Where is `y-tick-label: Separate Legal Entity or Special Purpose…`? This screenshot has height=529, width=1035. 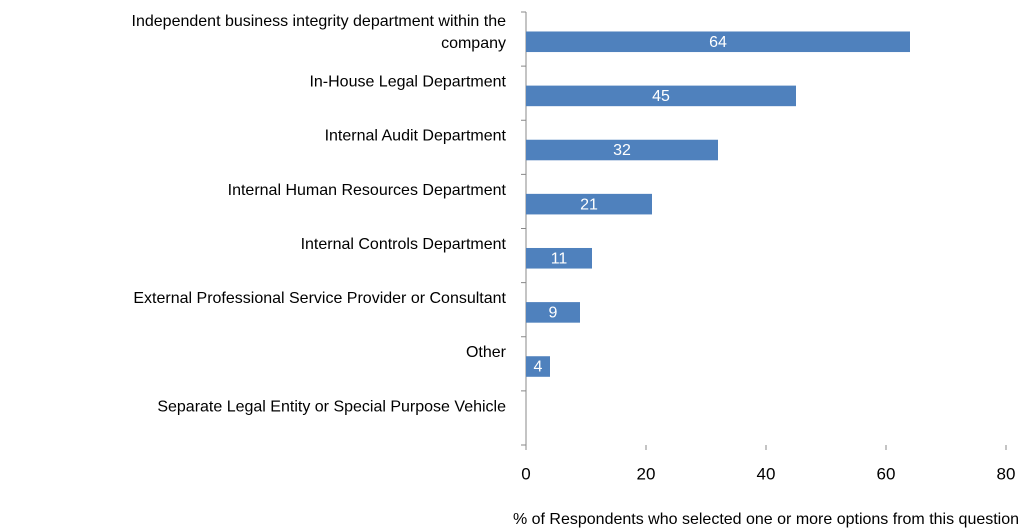 y-tick-label: Separate Legal Entity or Special Purpose… is located at coordinates (331, 406).